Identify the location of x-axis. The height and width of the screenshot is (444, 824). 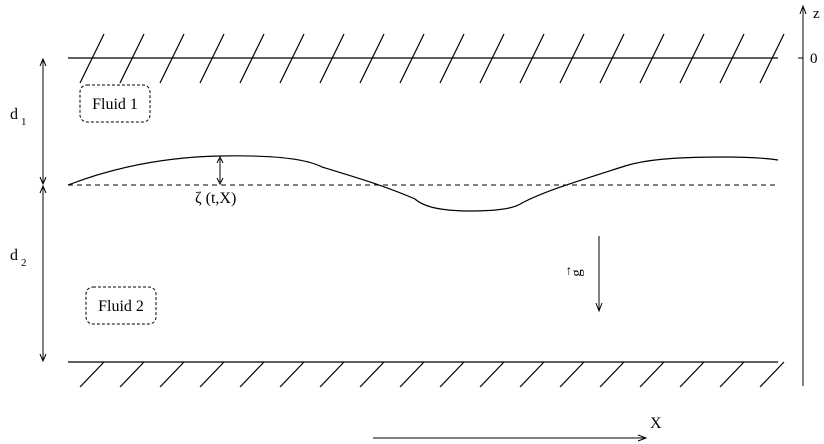
(510, 438).